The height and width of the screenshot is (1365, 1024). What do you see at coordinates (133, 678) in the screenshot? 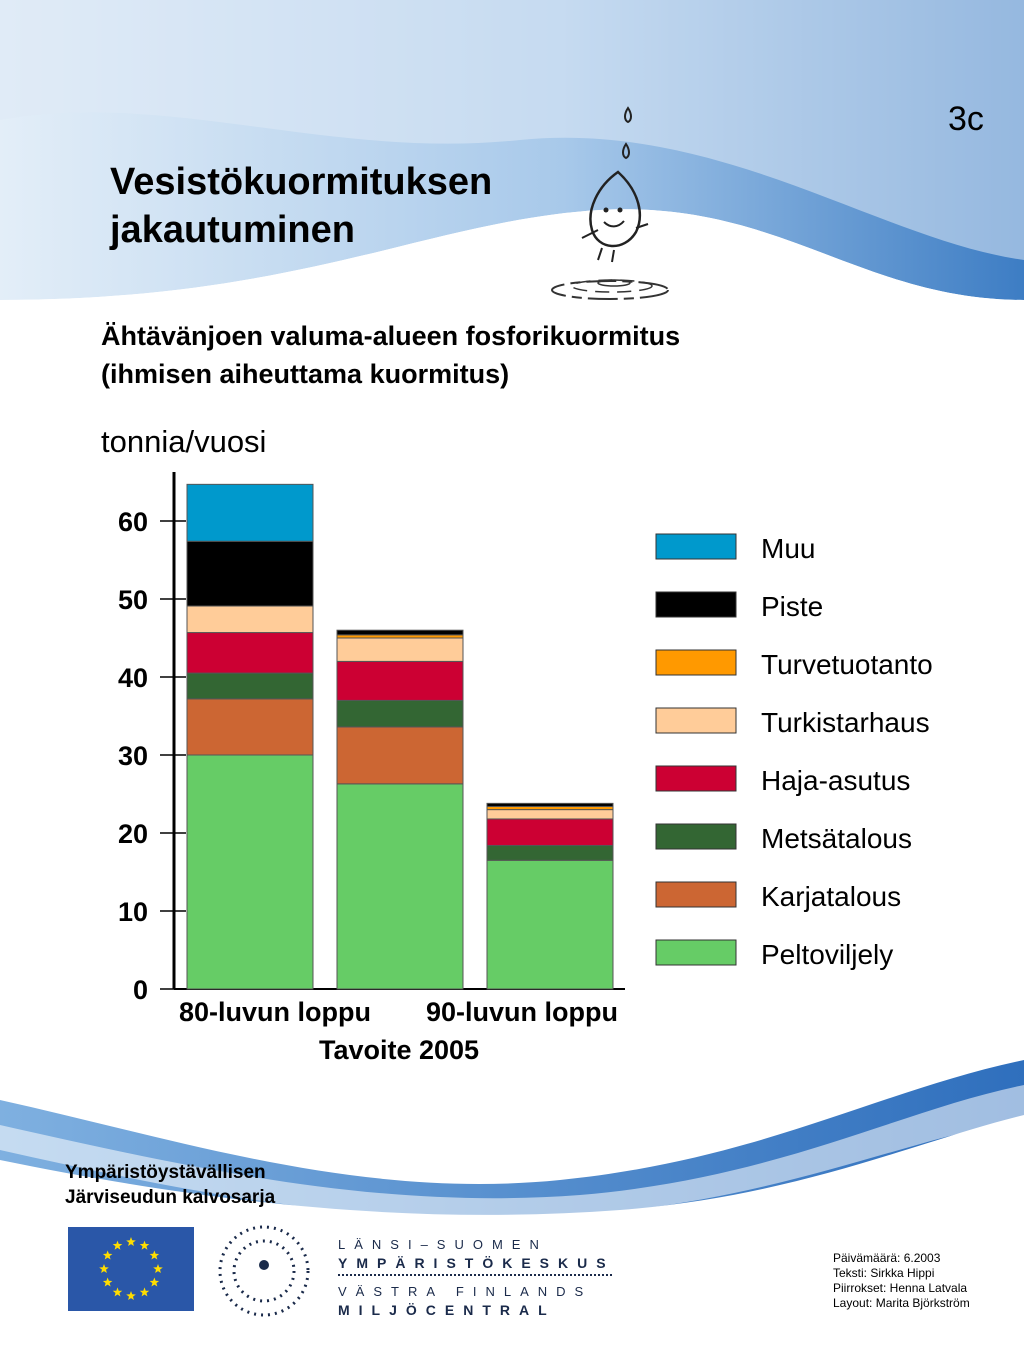
I see `y-tick-label: 40` at bounding box center [133, 678].